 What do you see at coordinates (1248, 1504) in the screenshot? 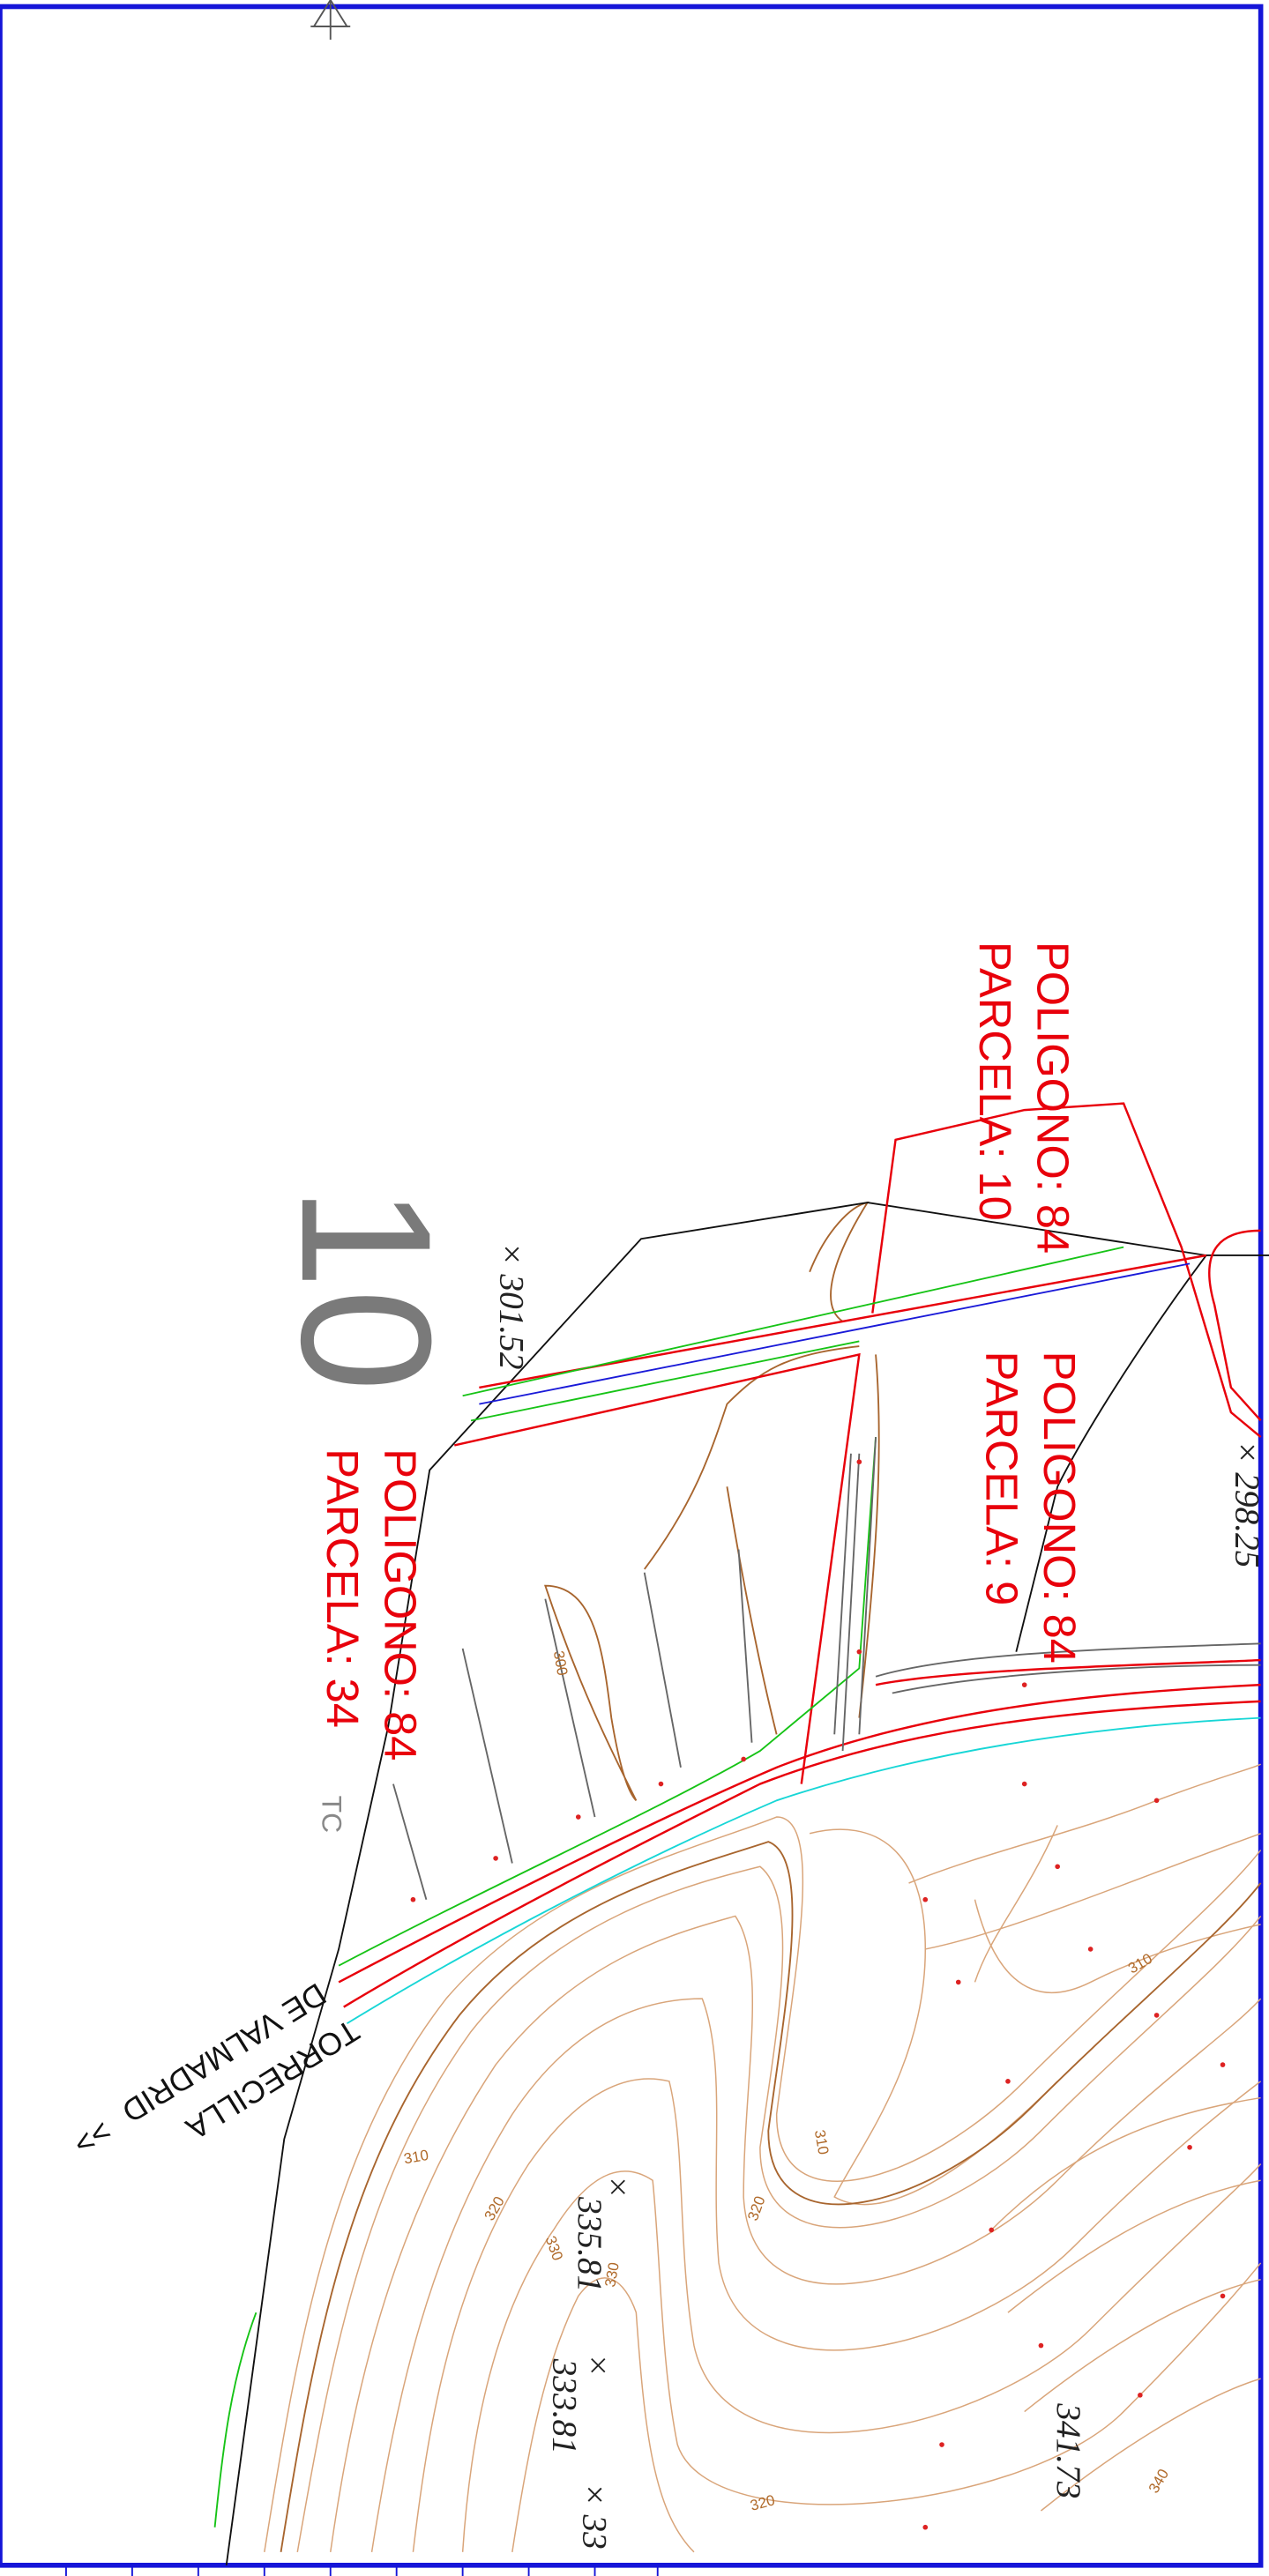
I see `spot-height: × 298.25` at bounding box center [1248, 1504].